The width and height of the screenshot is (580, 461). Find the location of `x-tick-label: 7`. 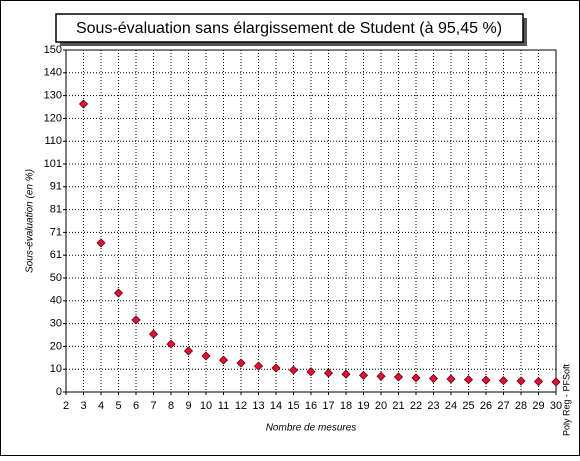

x-tick-label: 7 is located at coordinates (153, 406).